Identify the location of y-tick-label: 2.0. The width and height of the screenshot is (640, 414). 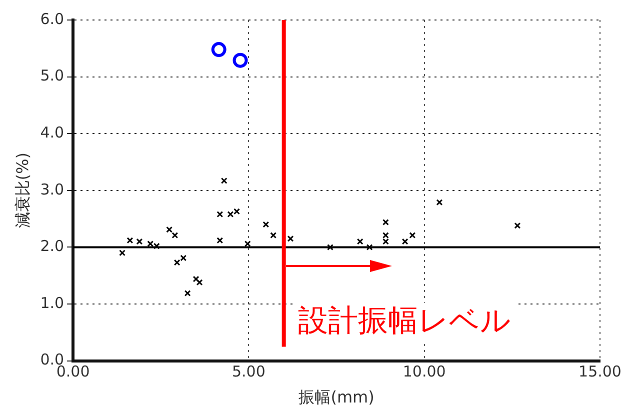
(52, 246).